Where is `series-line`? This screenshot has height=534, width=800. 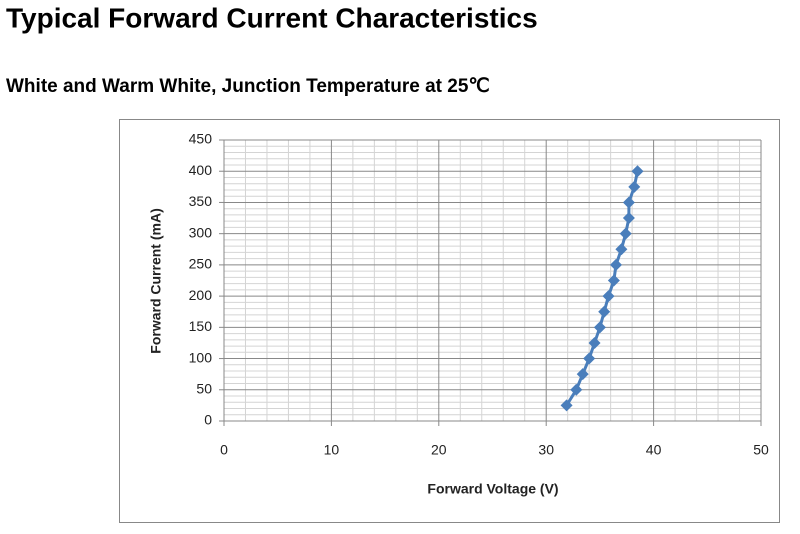 series-line is located at coordinates (602, 288).